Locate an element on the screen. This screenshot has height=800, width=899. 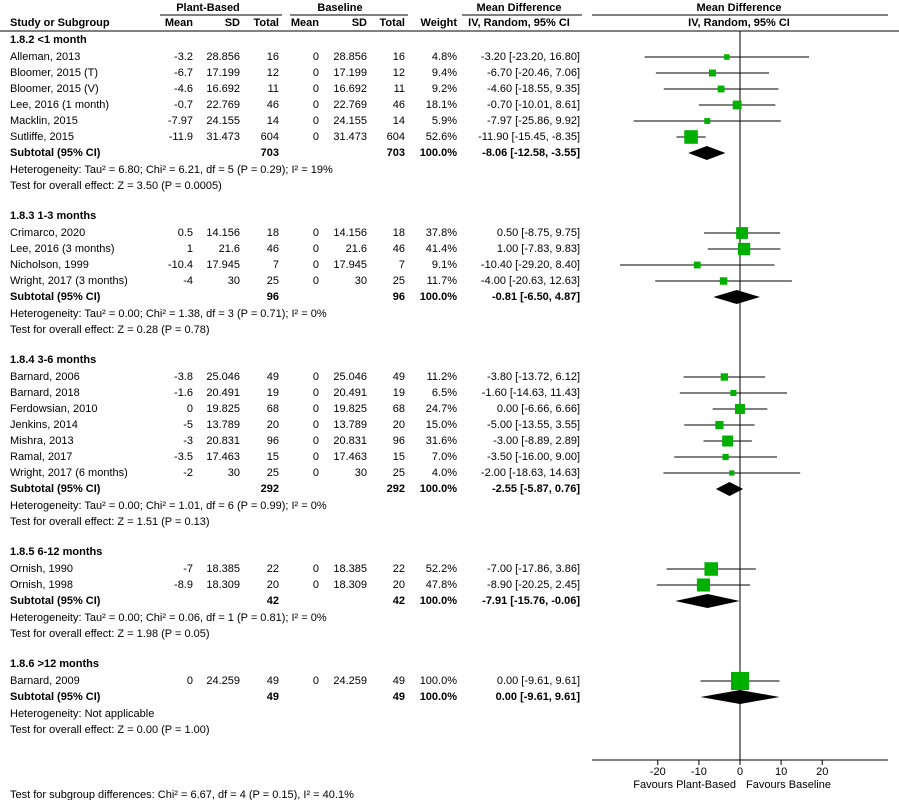
cell: 30 is located at coordinates (361, 473).